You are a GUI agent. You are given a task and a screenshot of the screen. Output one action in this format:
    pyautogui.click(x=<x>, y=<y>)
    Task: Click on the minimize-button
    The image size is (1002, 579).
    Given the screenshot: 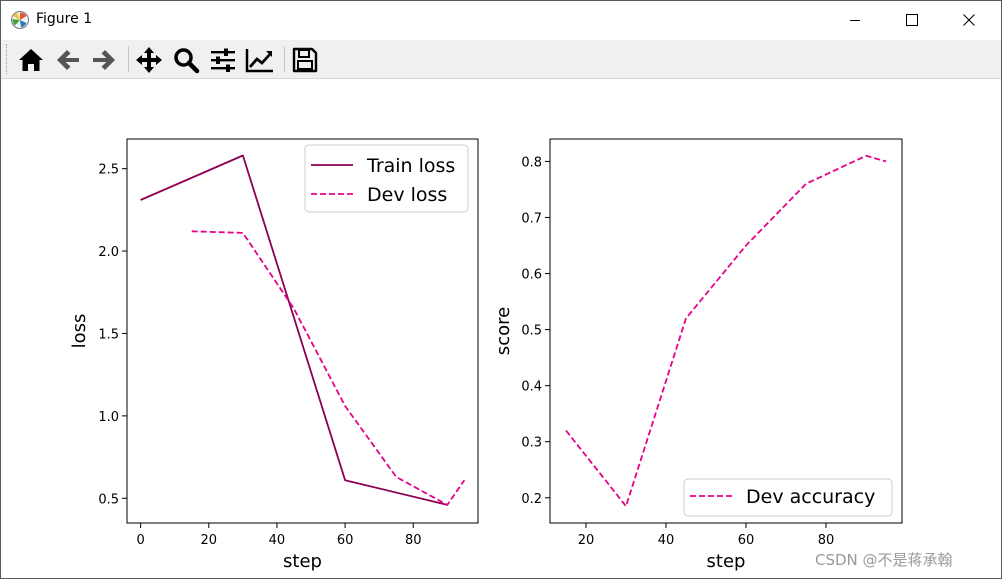 What is the action you would take?
    pyautogui.click(x=855, y=20)
    